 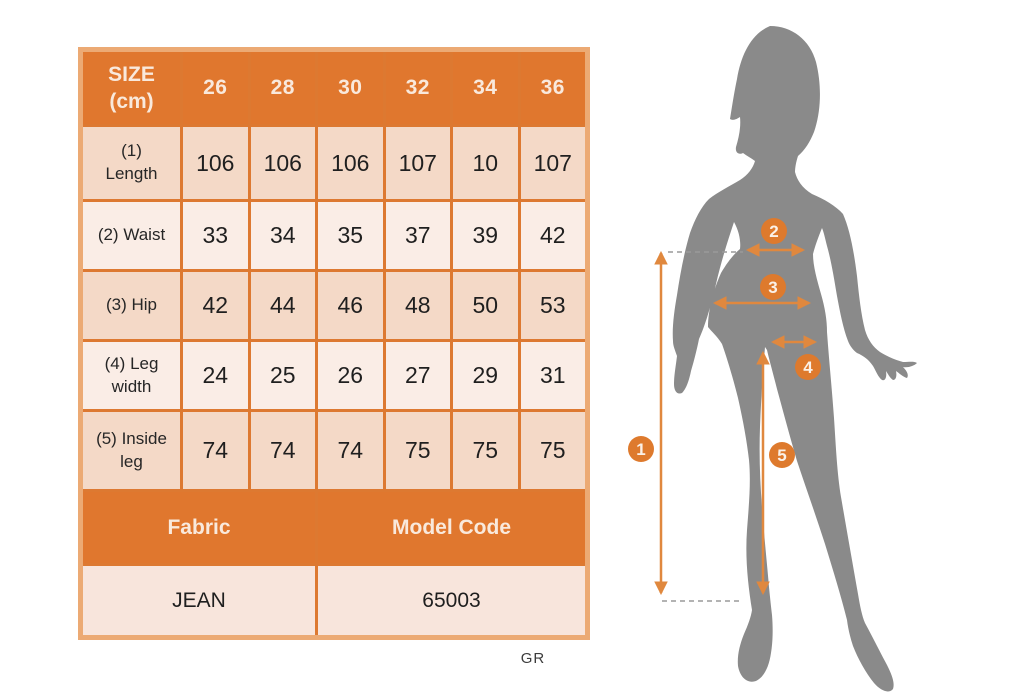 What do you see at coordinates (282, 305) in the screenshot?
I see `table-value: 44` at bounding box center [282, 305].